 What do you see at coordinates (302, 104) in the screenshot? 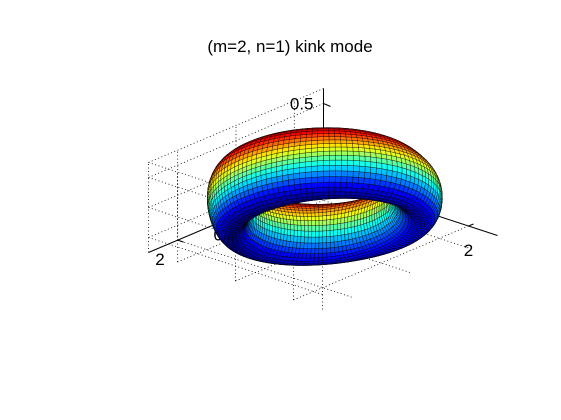
I see `z-tick-label: 0.5` at bounding box center [302, 104].